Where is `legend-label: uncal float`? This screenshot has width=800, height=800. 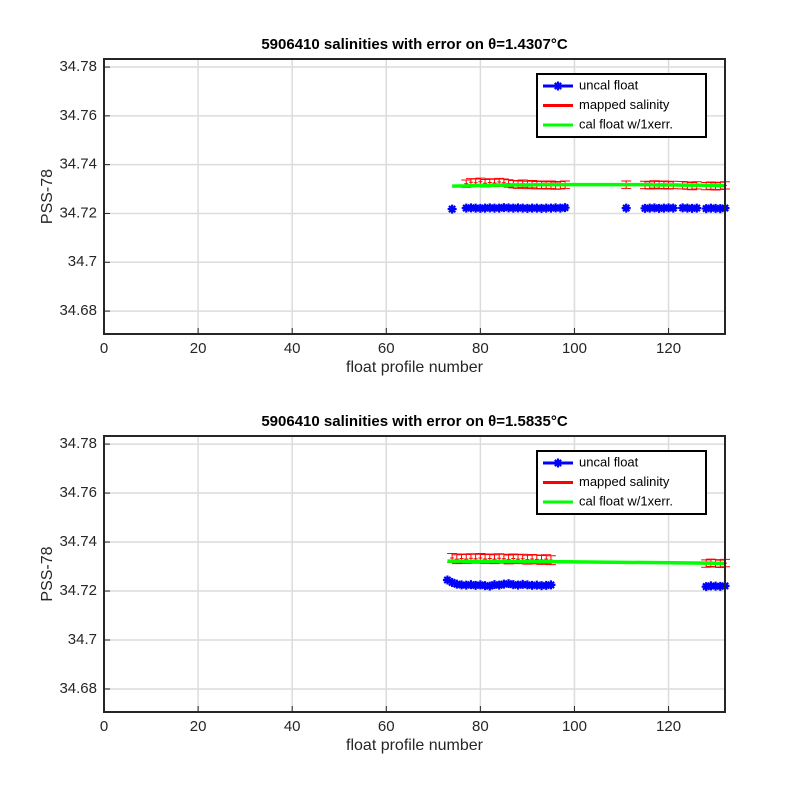 legend-label: uncal float is located at coordinates (609, 84).